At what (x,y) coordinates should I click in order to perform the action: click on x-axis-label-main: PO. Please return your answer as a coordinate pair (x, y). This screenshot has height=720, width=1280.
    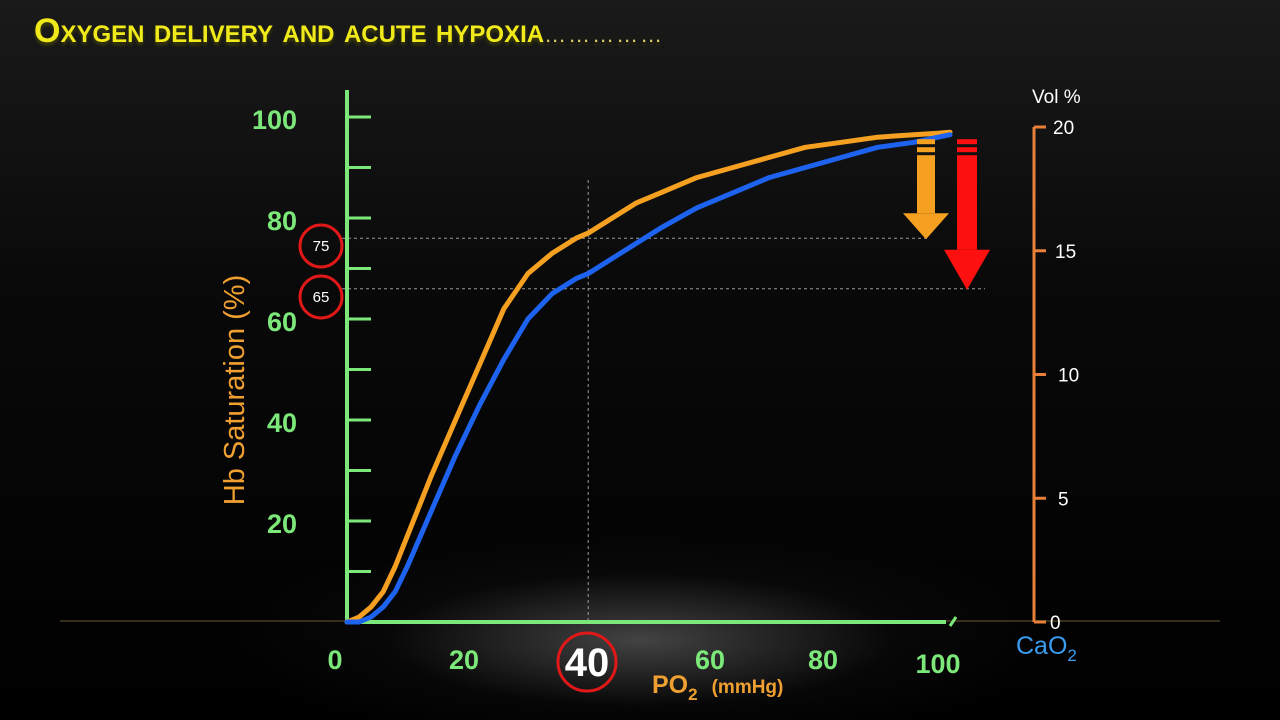
    Looking at the image, I should click on (670, 685).